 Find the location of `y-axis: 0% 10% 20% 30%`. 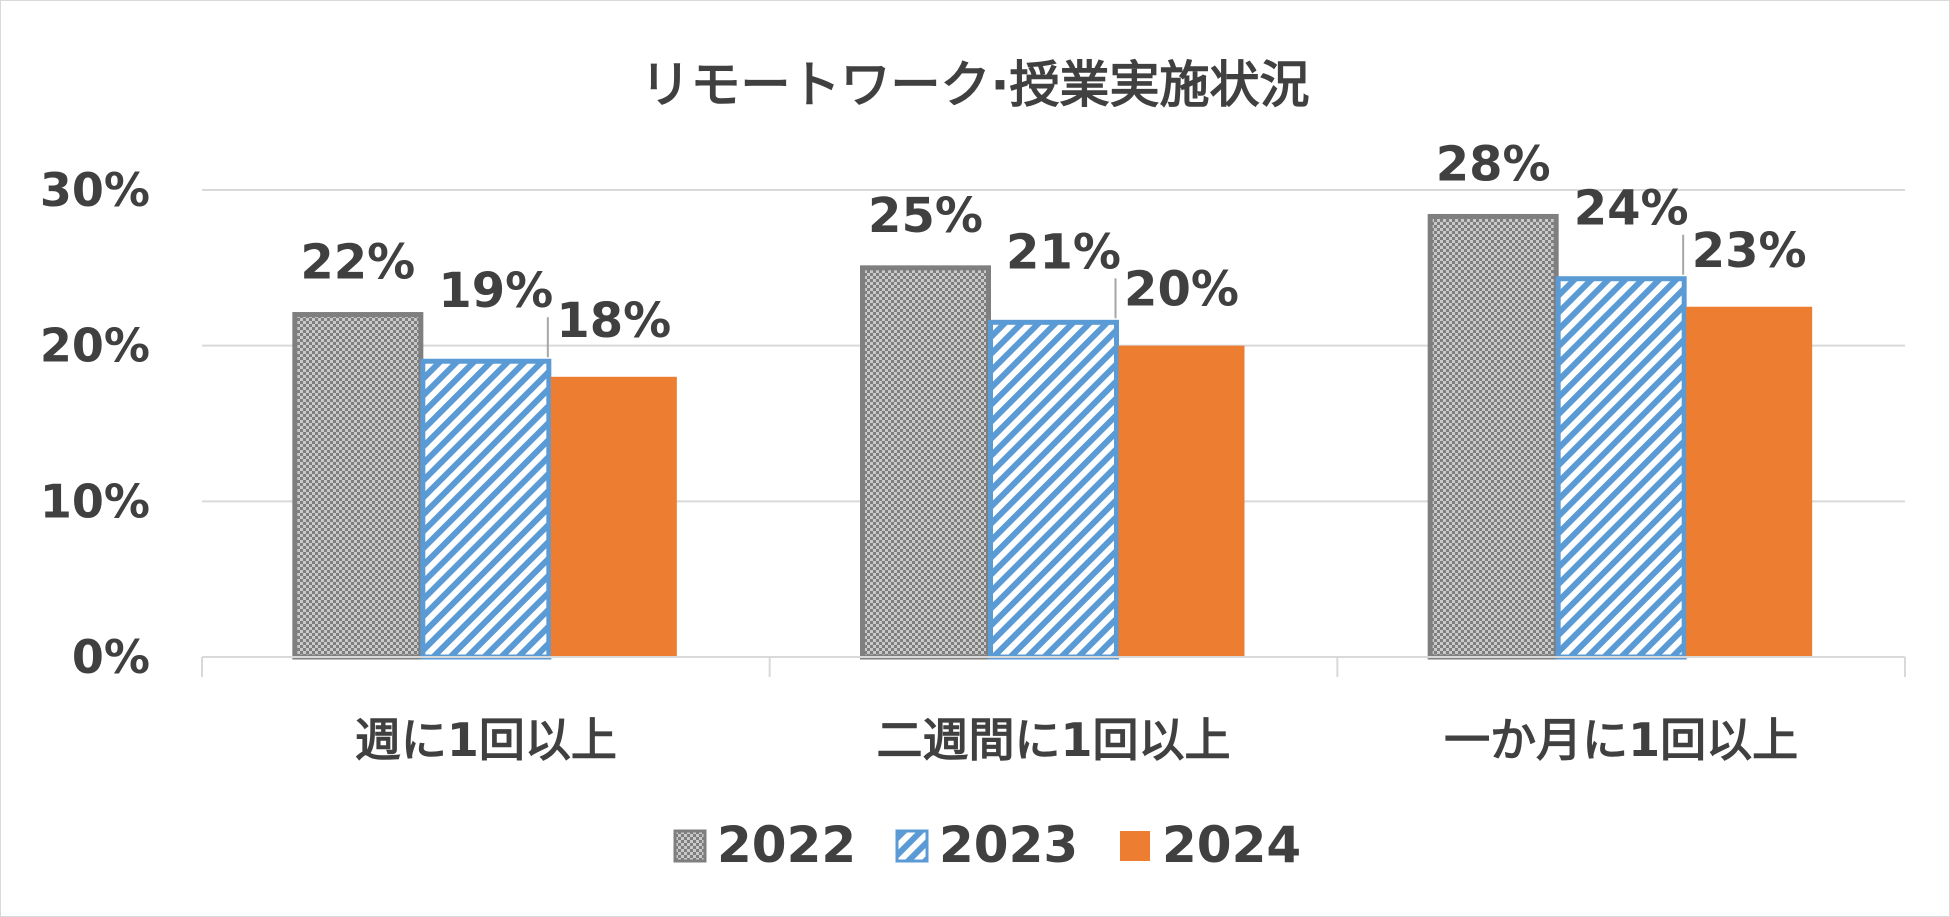

y-axis: 0% 10% 20% 30% is located at coordinates (95, 423).